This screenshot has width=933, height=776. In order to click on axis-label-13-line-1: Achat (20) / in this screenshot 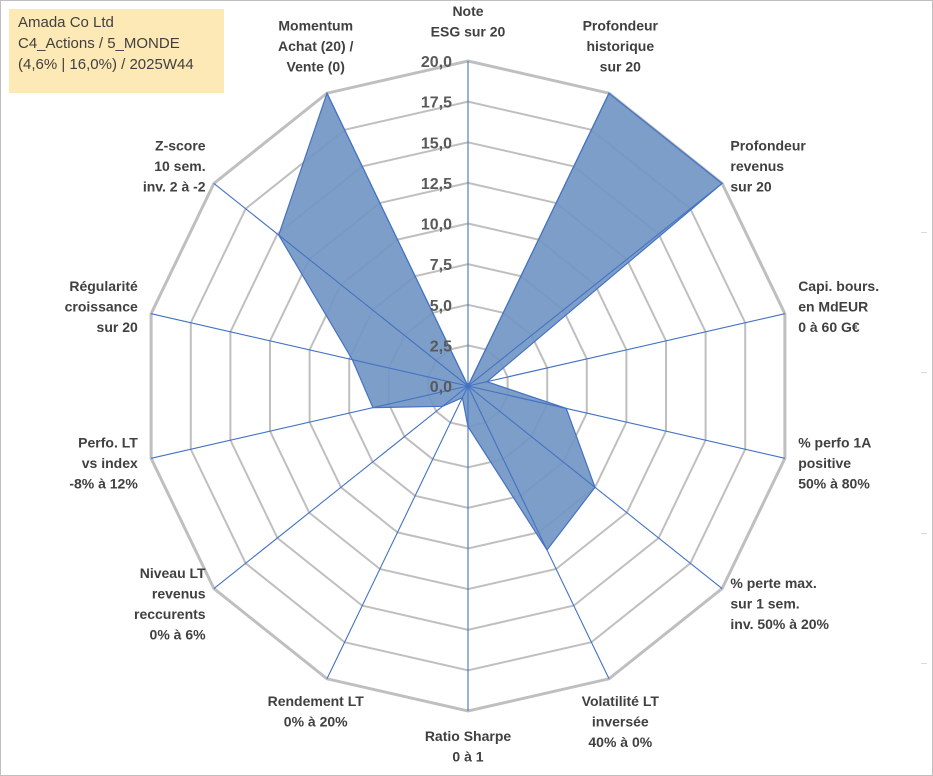, I will do `click(316, 46)`.